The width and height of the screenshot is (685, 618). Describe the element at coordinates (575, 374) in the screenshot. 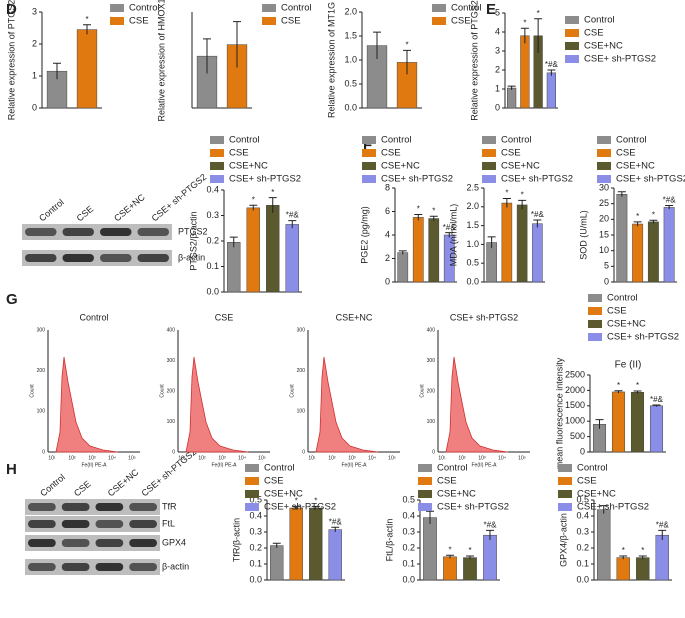

I see `y-tick-label: 2500` at that location.